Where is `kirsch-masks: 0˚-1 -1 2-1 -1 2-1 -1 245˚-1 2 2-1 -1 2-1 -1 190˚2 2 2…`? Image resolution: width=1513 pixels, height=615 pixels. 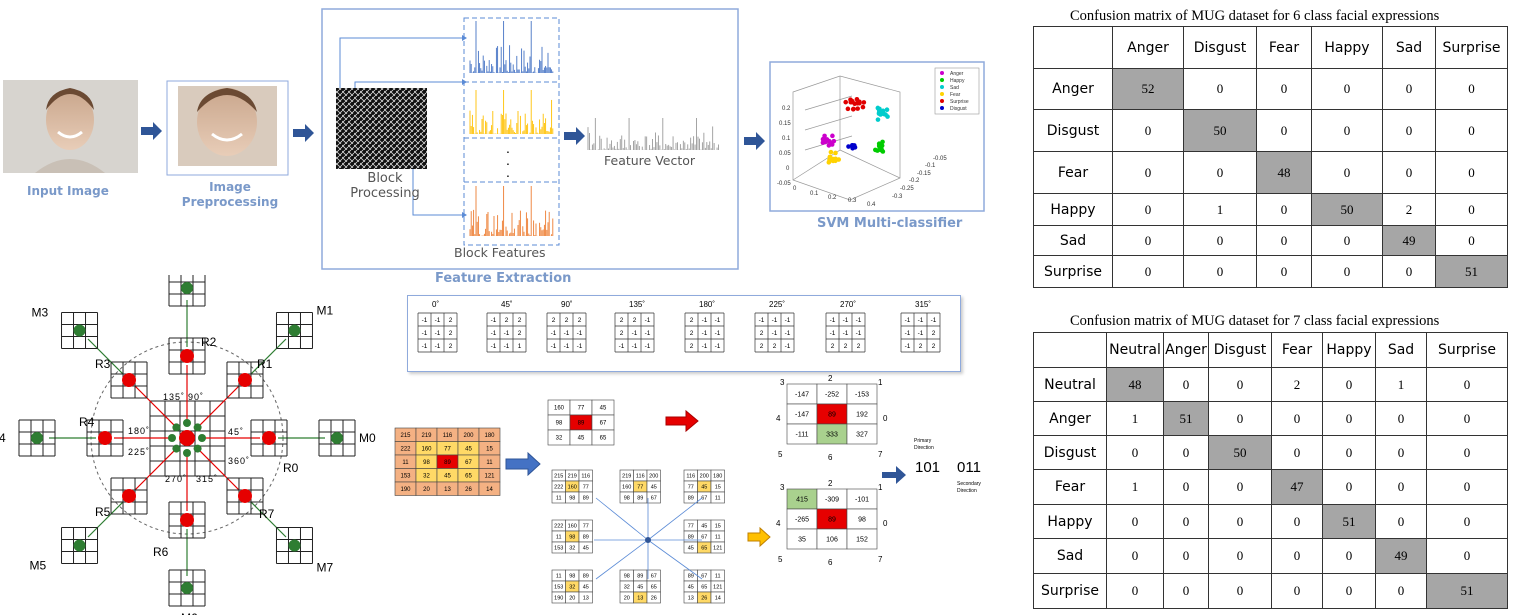 kirsch-masks: 0˚-1 -1 2-1 -1 2-1 -1 245˚-1 2 2-1 -1 2-1 -1 190˚2 2 2… is located at coordinates (679, 326).